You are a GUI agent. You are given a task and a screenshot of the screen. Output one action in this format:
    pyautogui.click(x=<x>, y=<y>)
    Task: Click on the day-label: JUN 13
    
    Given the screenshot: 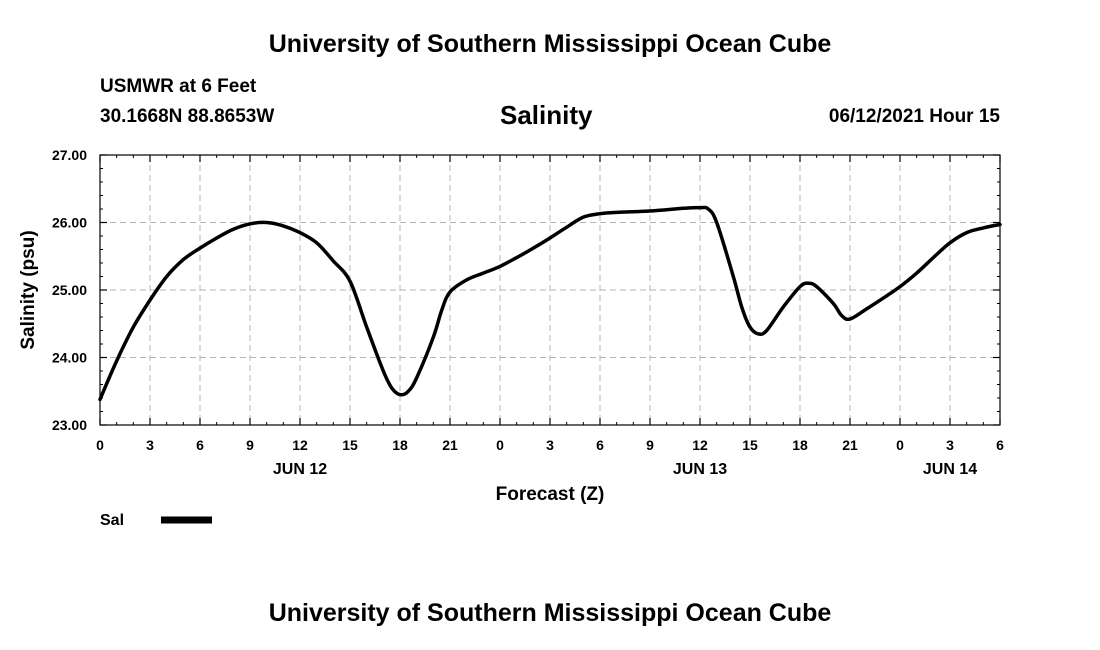 What is the action you would take?
    pyautogui.click(x=700, y=469)
    